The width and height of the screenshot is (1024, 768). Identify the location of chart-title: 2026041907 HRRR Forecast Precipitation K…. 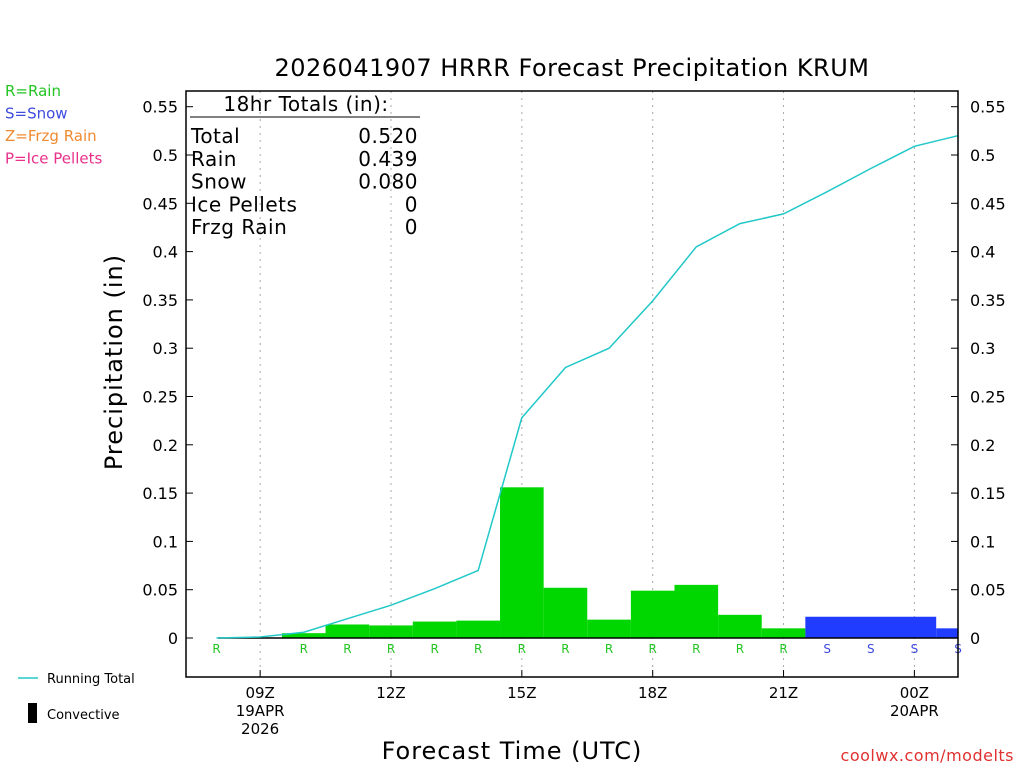
(571, 68).